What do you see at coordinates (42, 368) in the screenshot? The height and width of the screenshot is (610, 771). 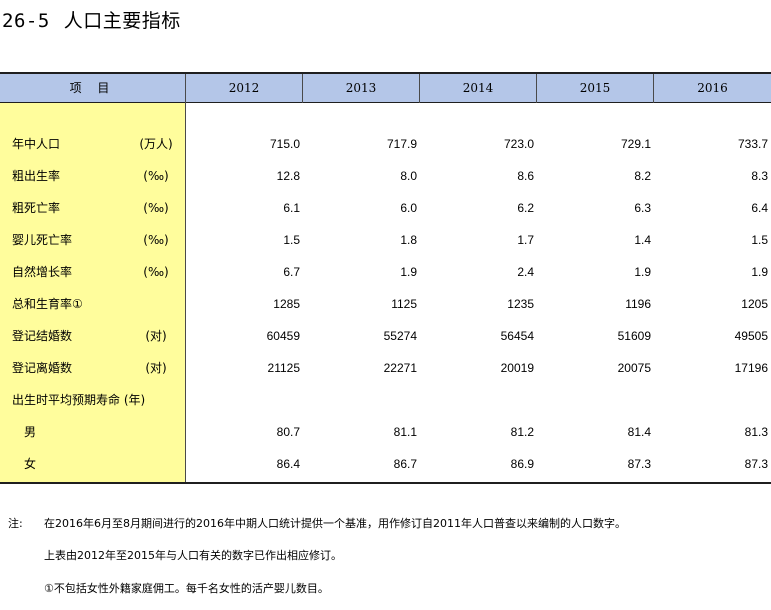 I see `row-label: 登记离婚数` at bounding box center [42, 368].